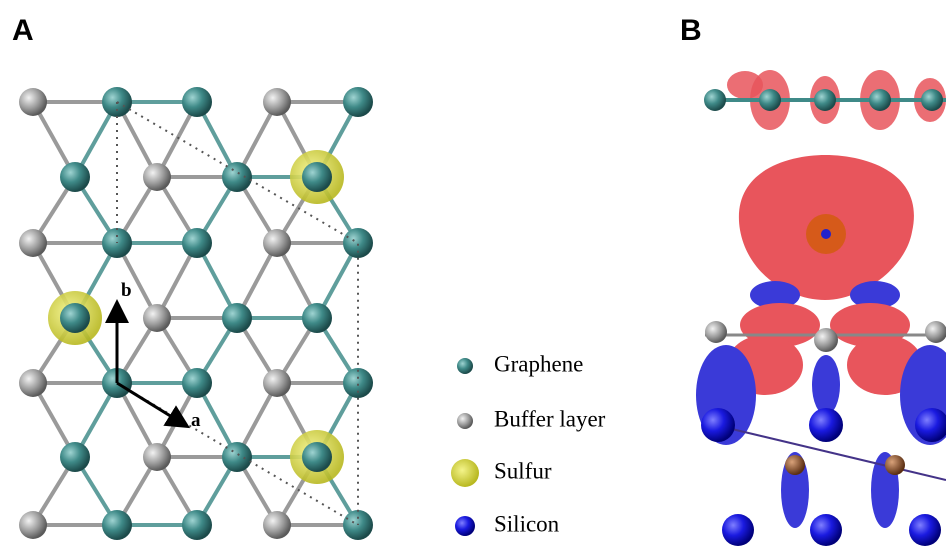 Image resolution: width=946 pixels, height=547 pixels. What do you see at coordinates (523, 470) in the screenshot?
I see `legend-label: Sulfur` at bounding box center [523, 470].